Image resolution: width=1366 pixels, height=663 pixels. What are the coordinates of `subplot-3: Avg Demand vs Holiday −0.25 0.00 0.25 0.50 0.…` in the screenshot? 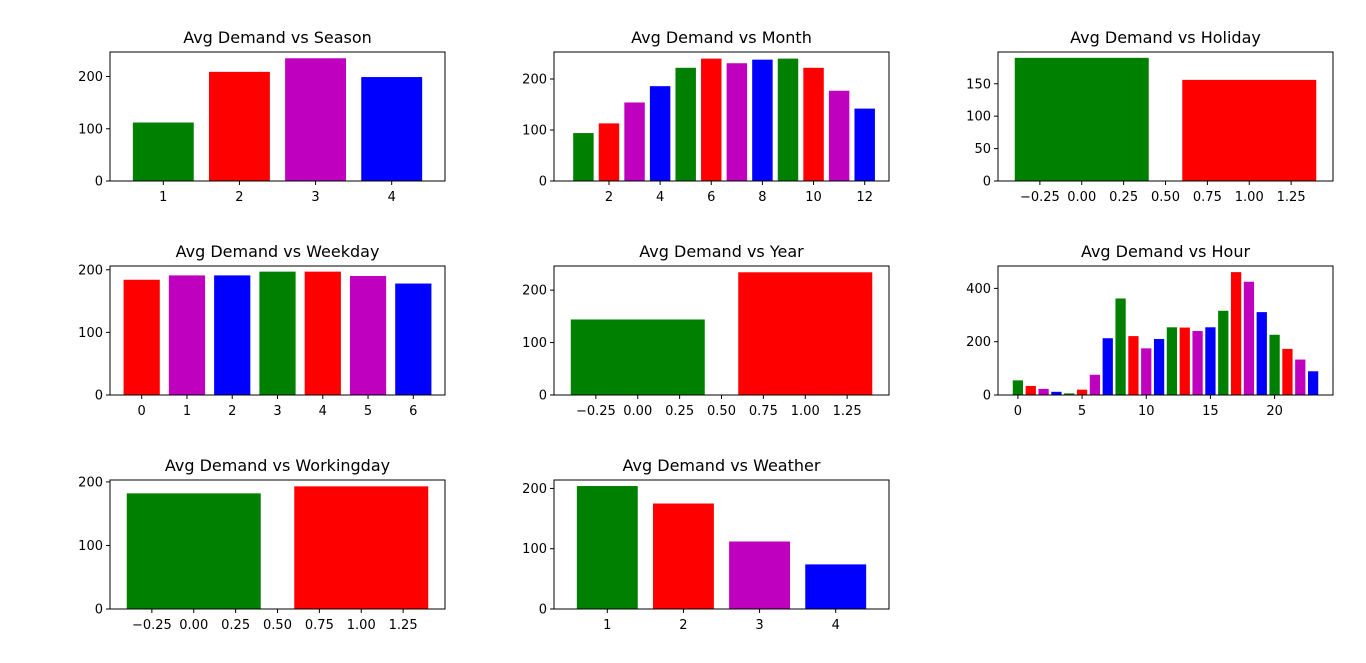 It's located at (1150, 116).